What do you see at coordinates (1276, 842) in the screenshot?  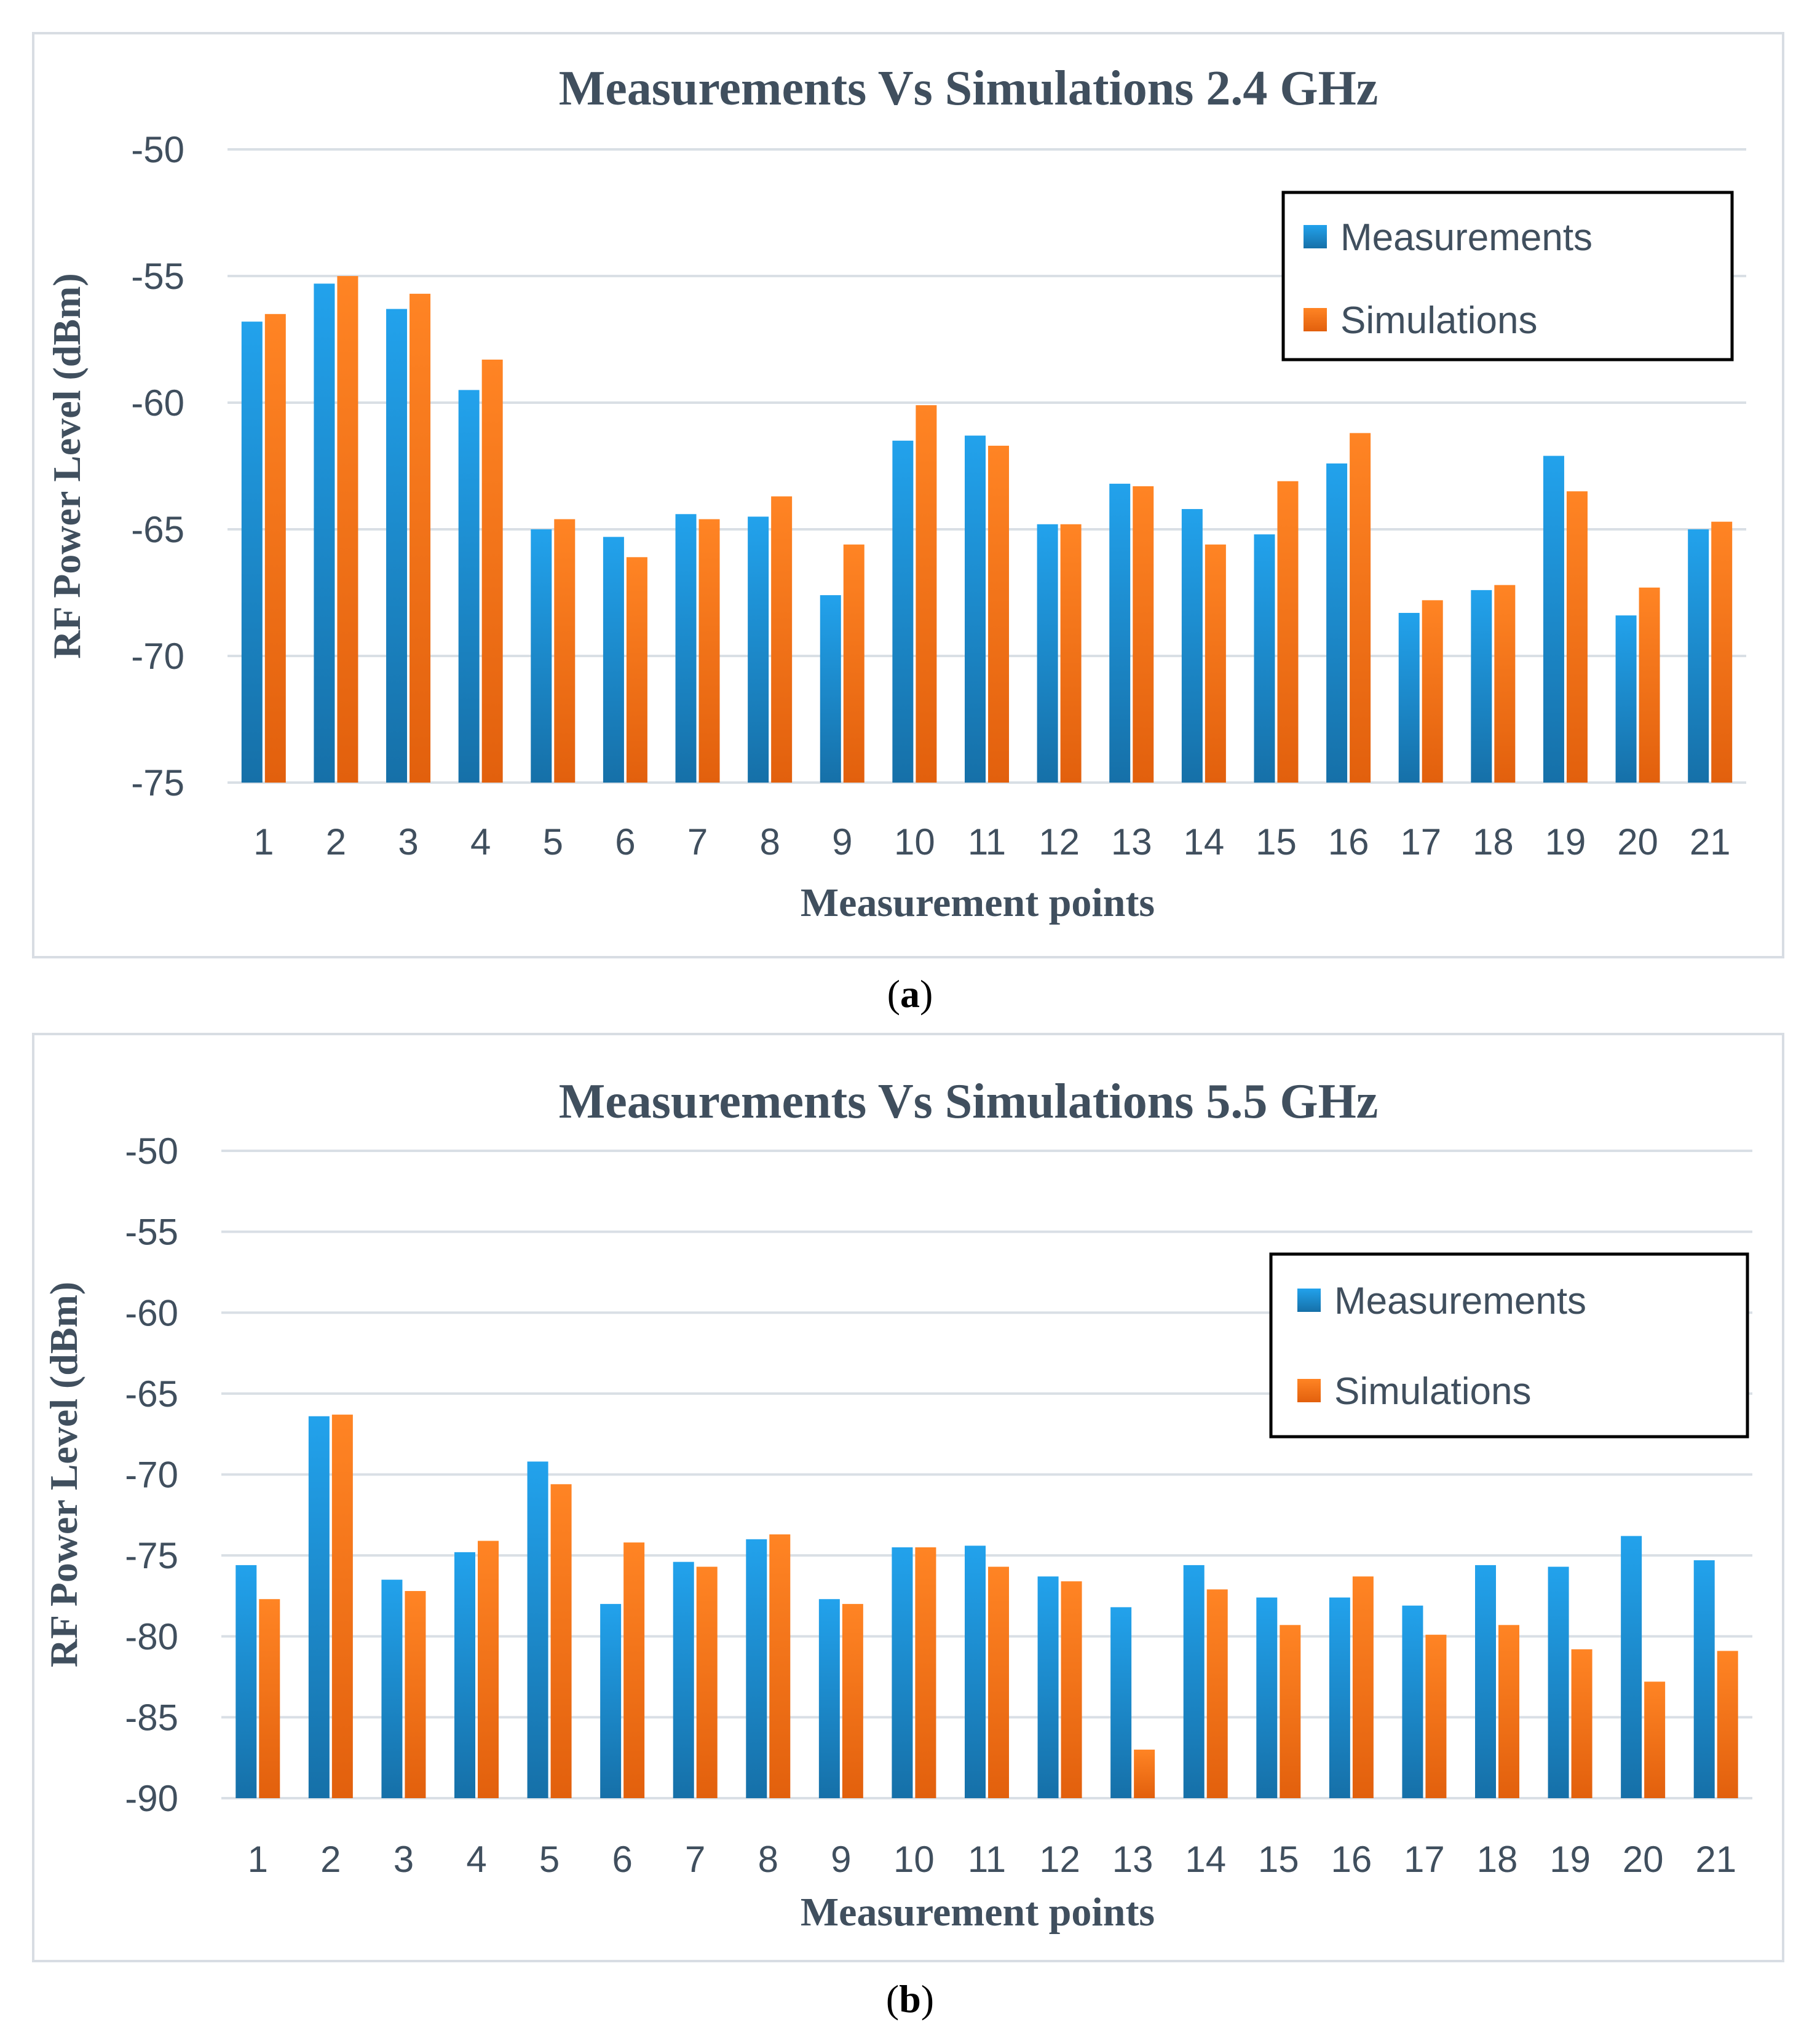 I see `x-tick-label: 15` at bounding box center [1276, 842].